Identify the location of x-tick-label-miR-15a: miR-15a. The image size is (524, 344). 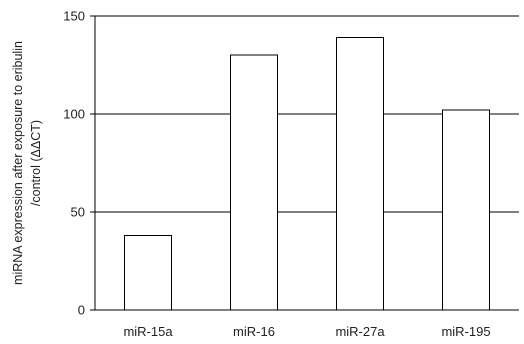
(148, 331).